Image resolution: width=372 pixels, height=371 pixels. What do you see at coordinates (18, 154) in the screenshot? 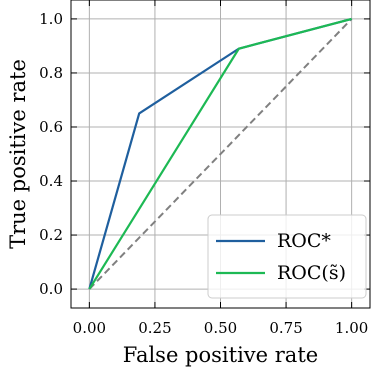
I see `y-axis-label: True positive rate` at bounding box center [18, 154].